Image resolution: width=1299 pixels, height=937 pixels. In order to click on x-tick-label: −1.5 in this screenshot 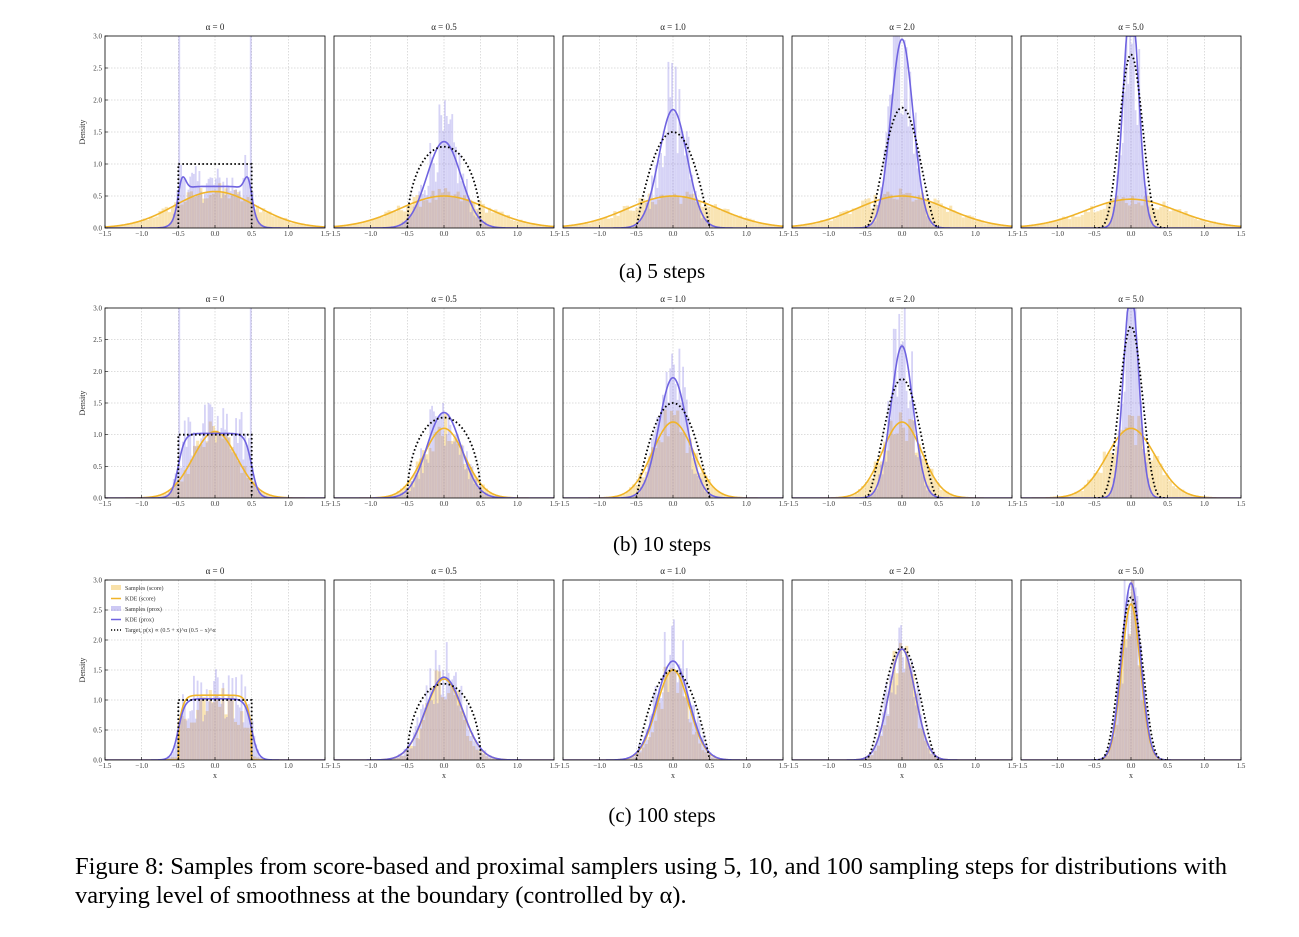, I will do `click(334, 766)`.